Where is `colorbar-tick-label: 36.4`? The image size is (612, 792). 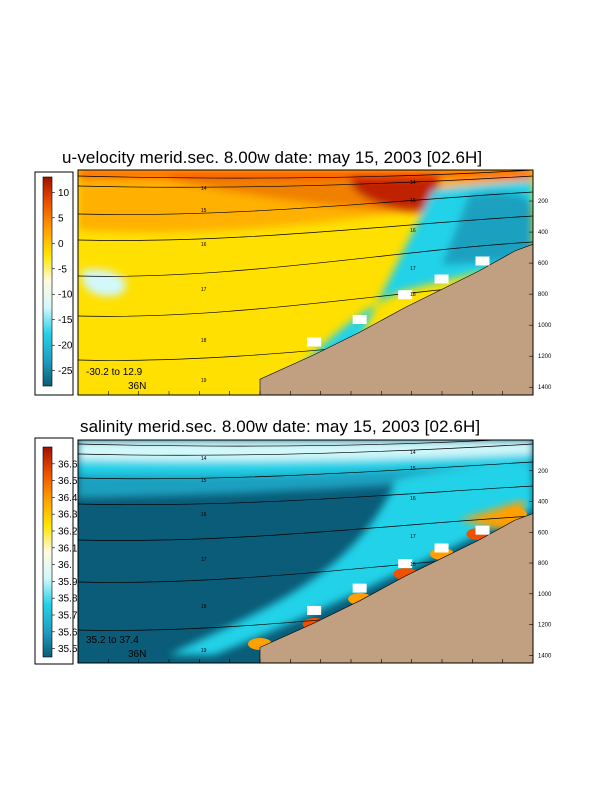 colorbar-tick-label: 36.4 is located at coordinates (68, 498).